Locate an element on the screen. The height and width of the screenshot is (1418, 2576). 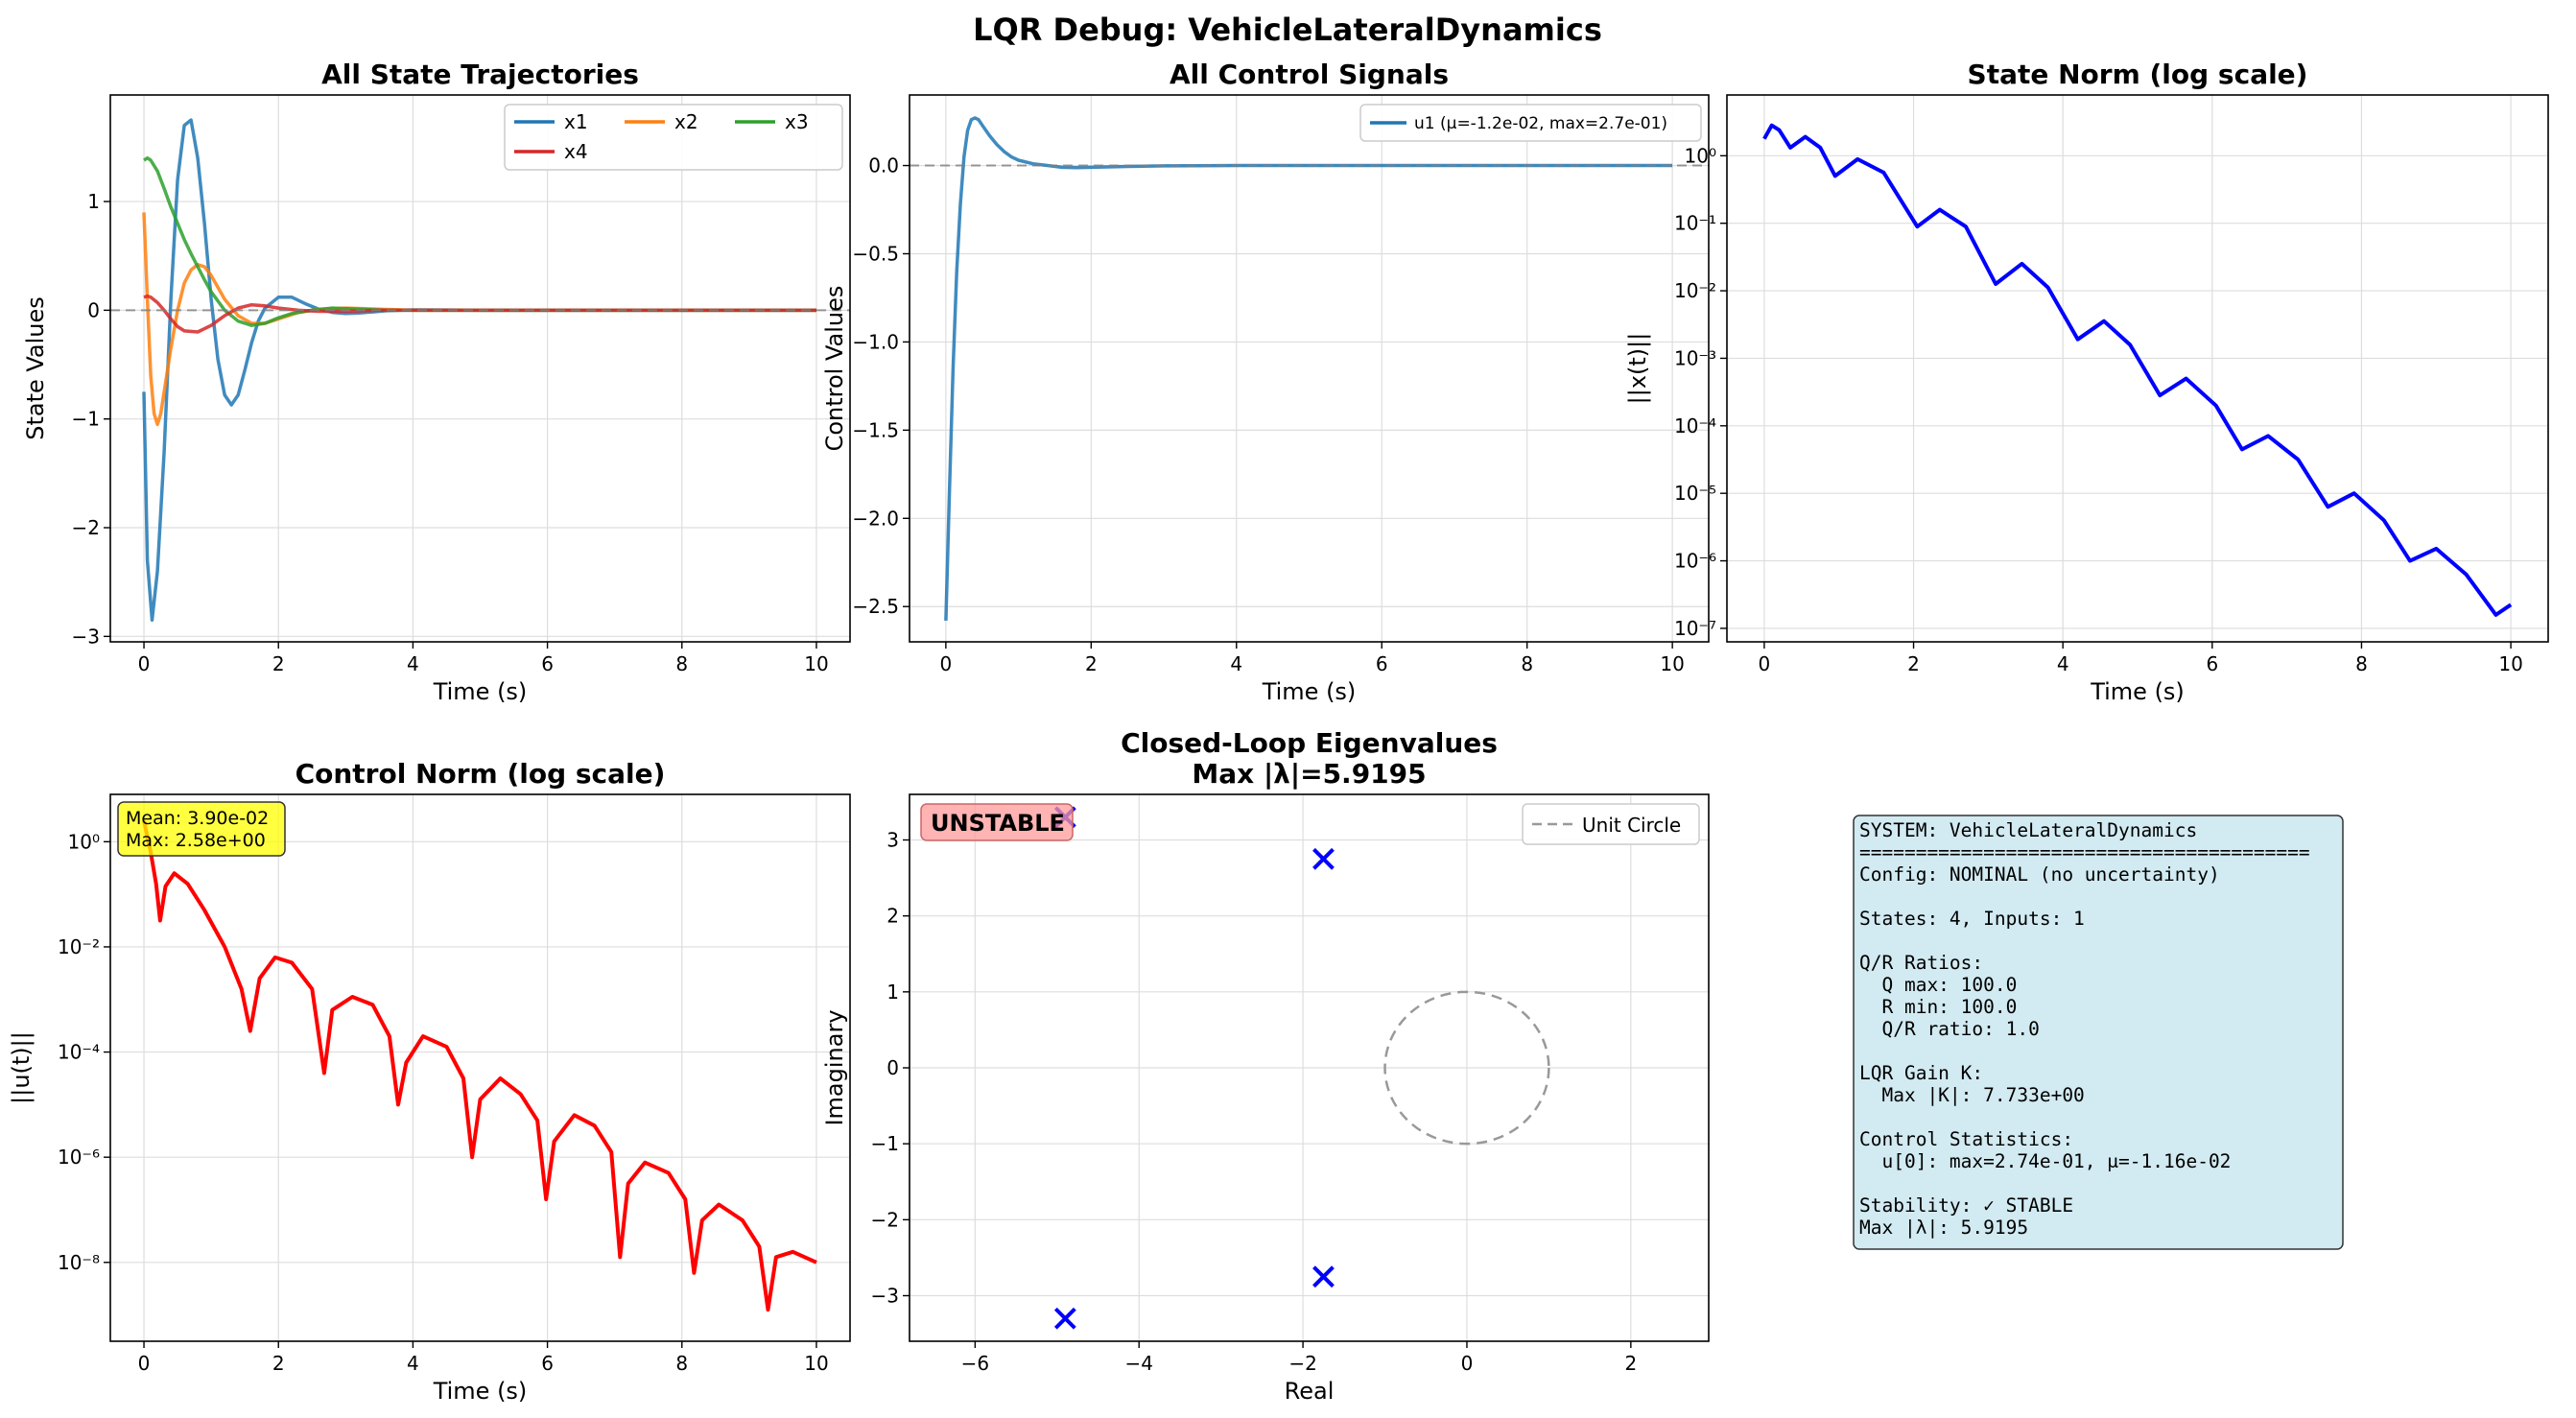
info-line: Config: NOMINAL (no uncertainty) is located at coordinates (2040, 874).